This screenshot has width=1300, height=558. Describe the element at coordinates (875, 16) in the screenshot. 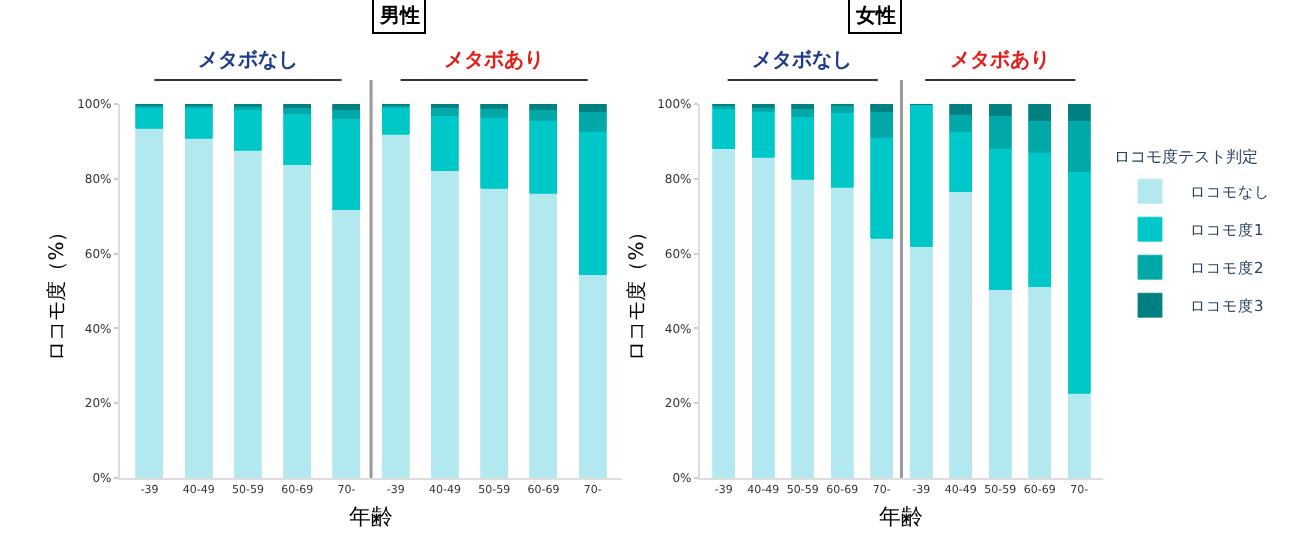

I see `chart-title: 女性` at that location.